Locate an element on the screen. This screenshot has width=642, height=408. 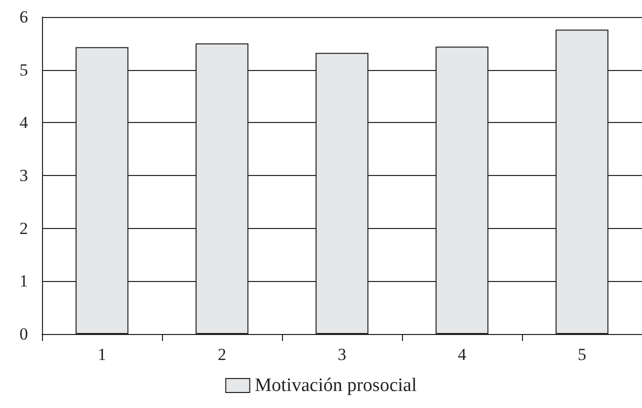
y-tick-label: 4 is located at coordinates (24, 122).